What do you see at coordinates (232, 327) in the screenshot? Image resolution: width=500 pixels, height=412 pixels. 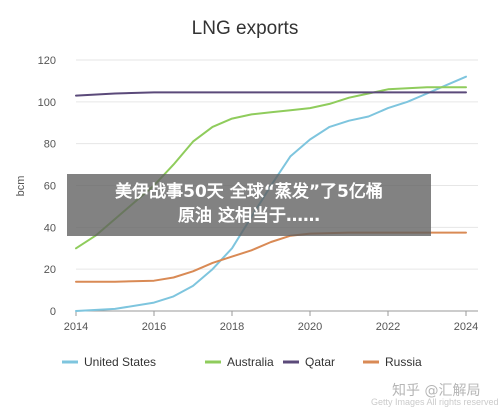 I see `x-tick-2018: 2018` at bounding box center [232, 327].